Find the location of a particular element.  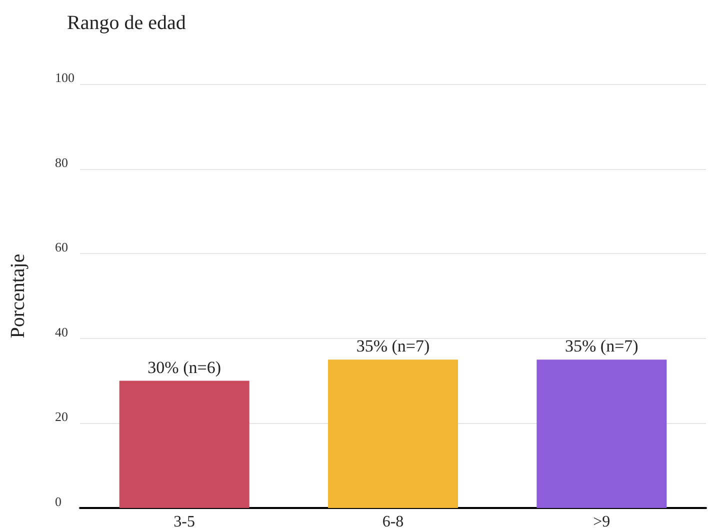

y-tick-label: 100 is located at coordinates (64, 77).